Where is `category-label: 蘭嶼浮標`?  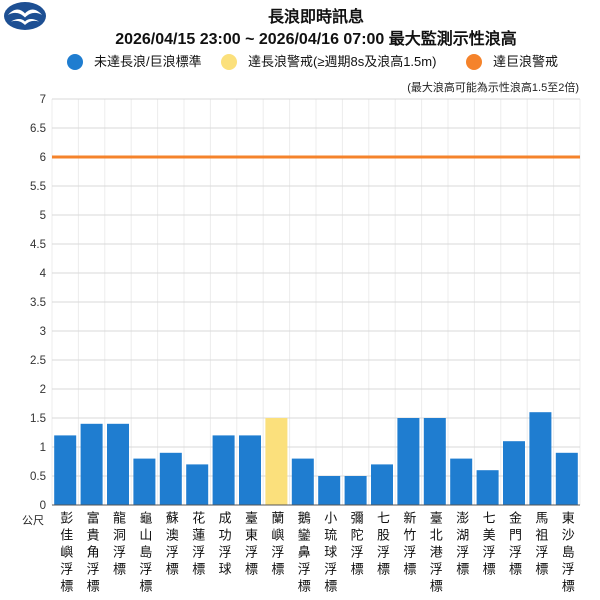 category-label: 蘭嶼浮標 is located at coordinates (277, 545).